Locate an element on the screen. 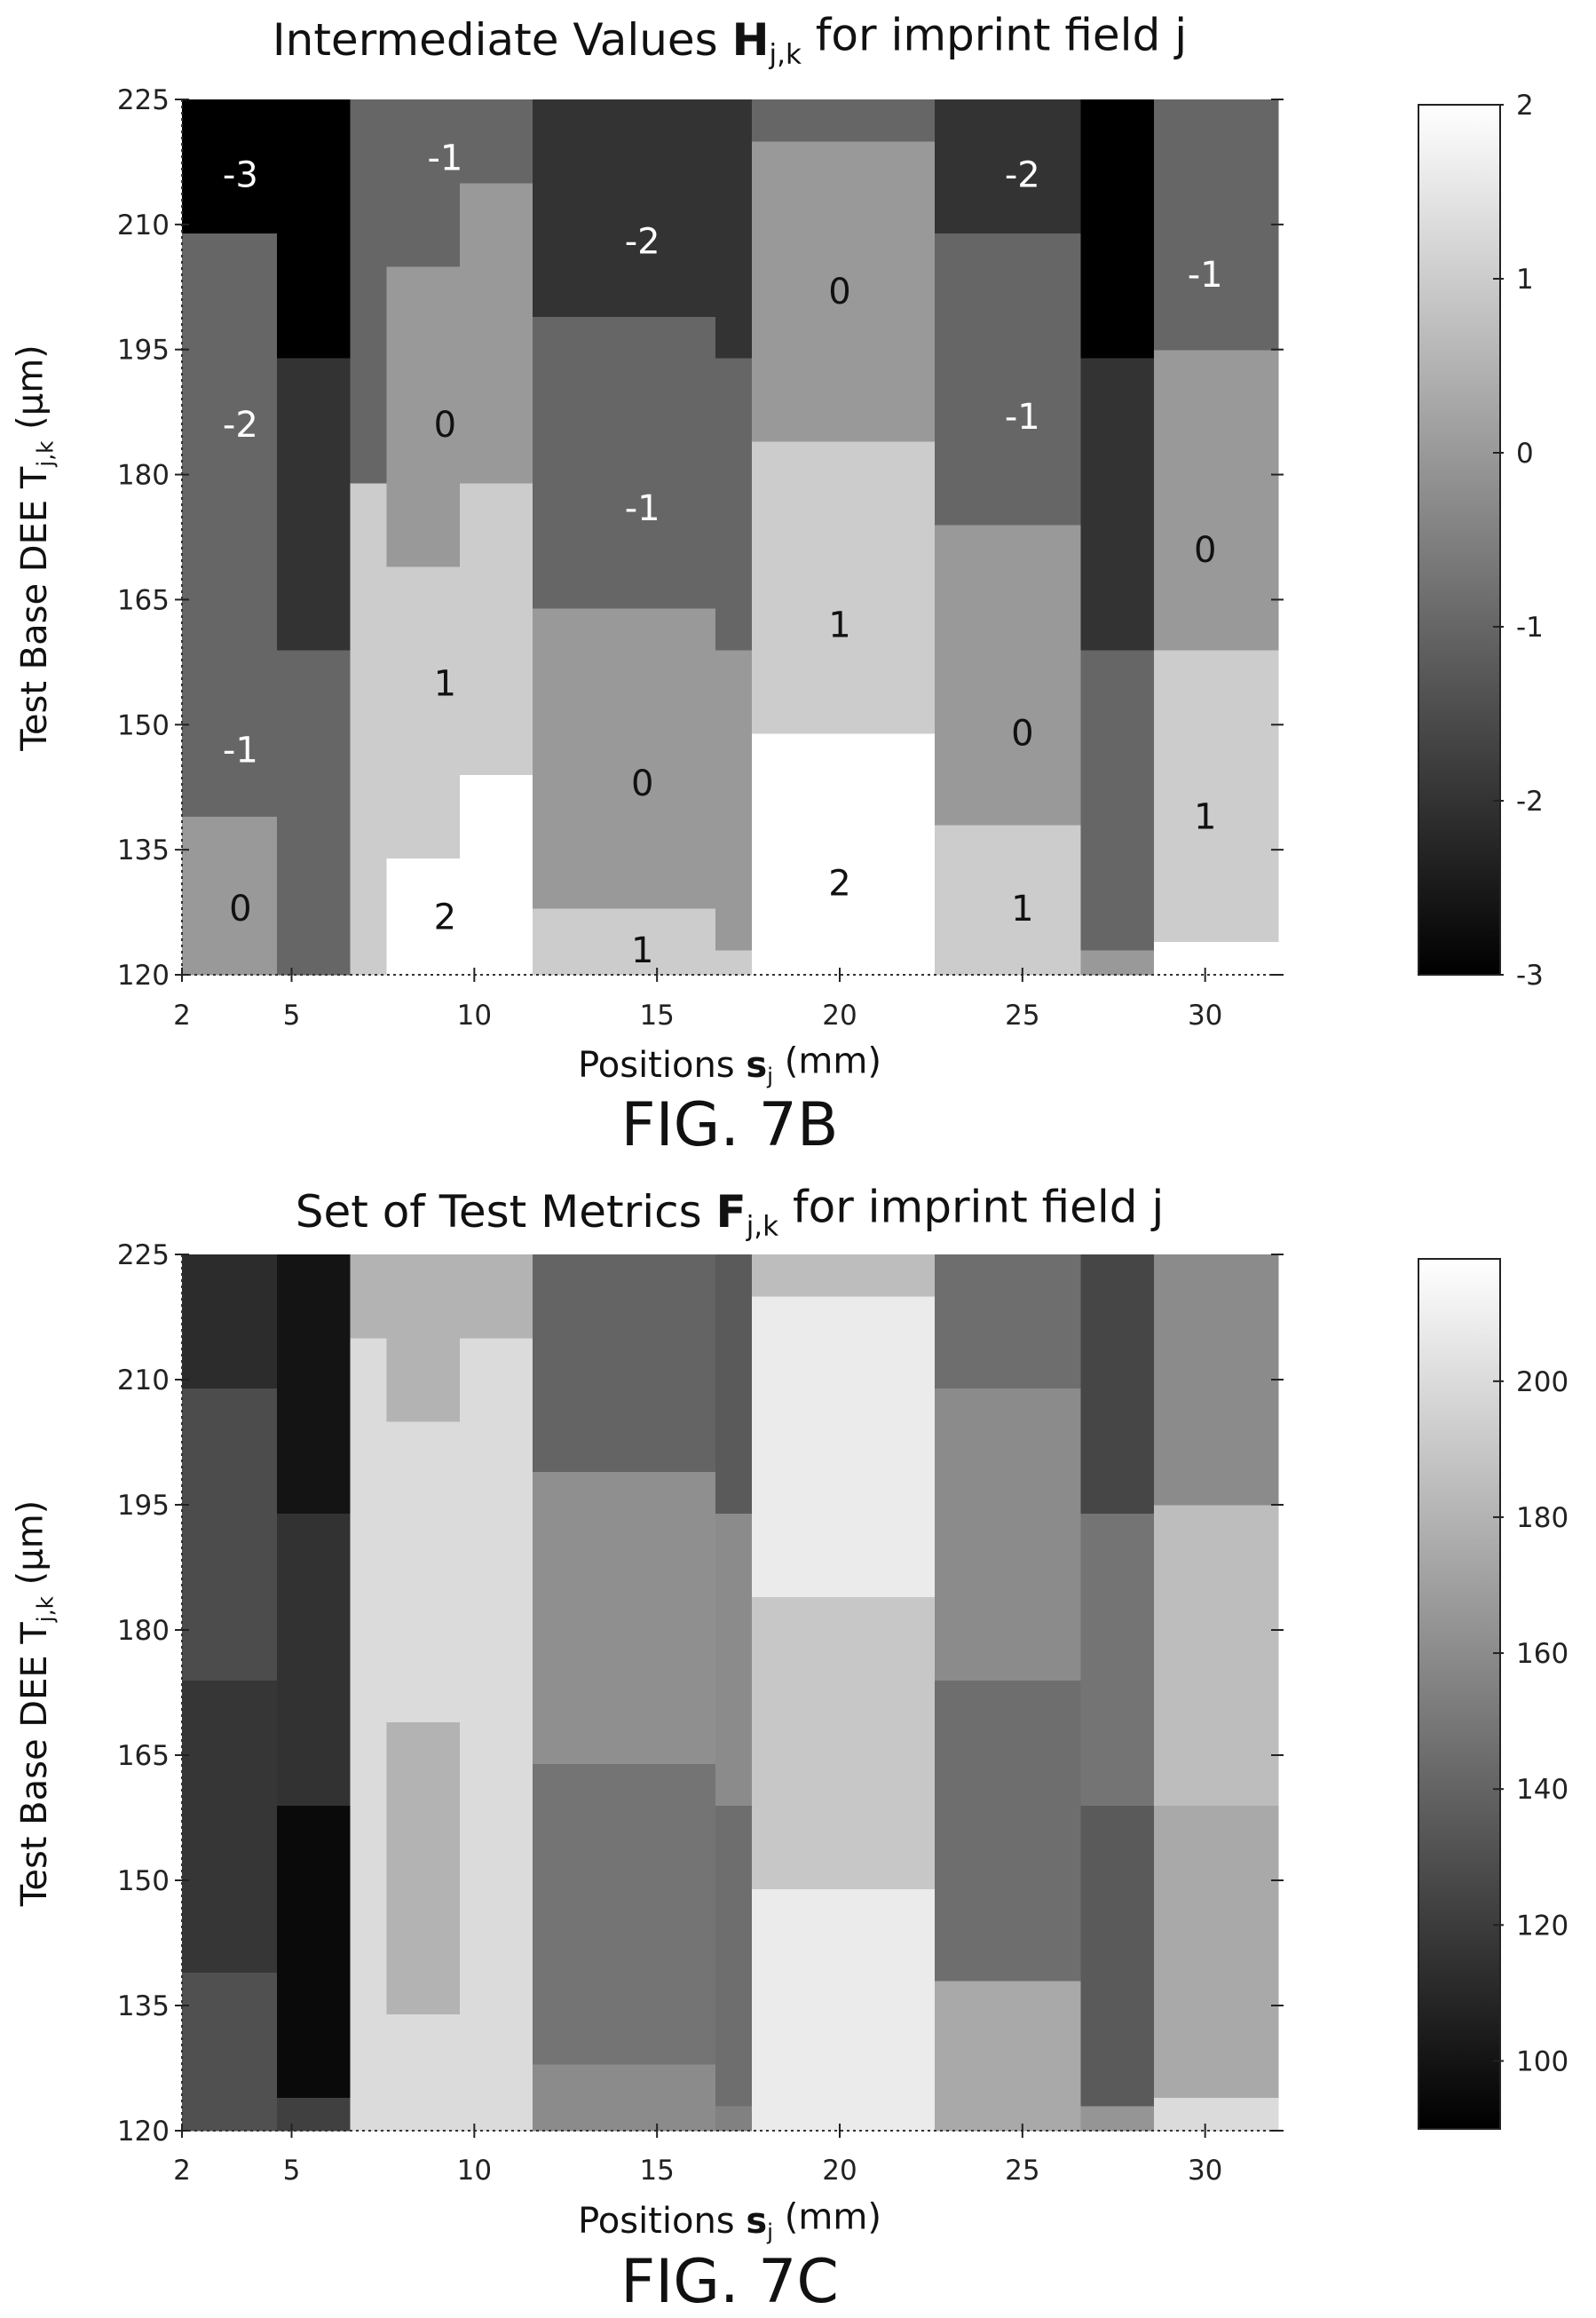 This screenshot has height=2318, width=1596. y-tick-label: 150 is located at coordinates (143, 725).